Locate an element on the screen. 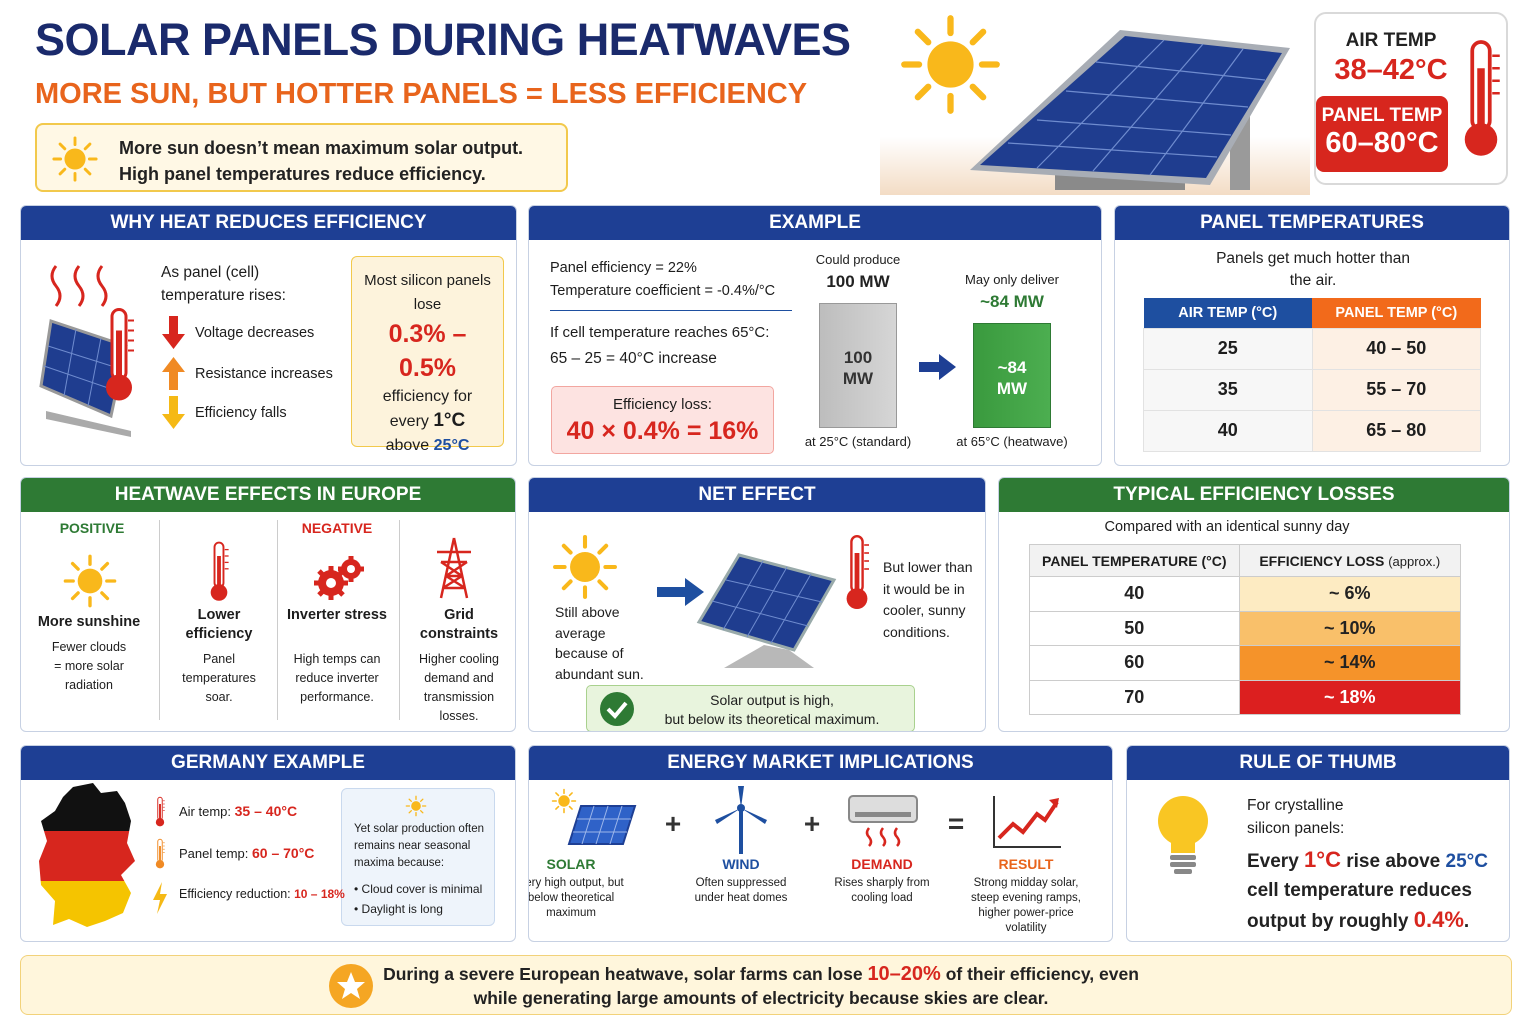  loss-value: 40 × 0.4% = 16% is located at coordinates (662, 431).